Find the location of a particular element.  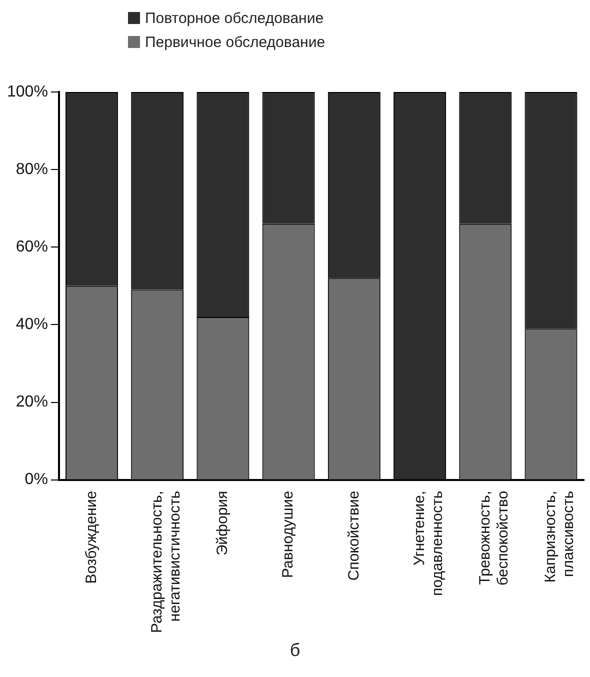

y-tick-label: 20% is located at coordinates (32, 402).